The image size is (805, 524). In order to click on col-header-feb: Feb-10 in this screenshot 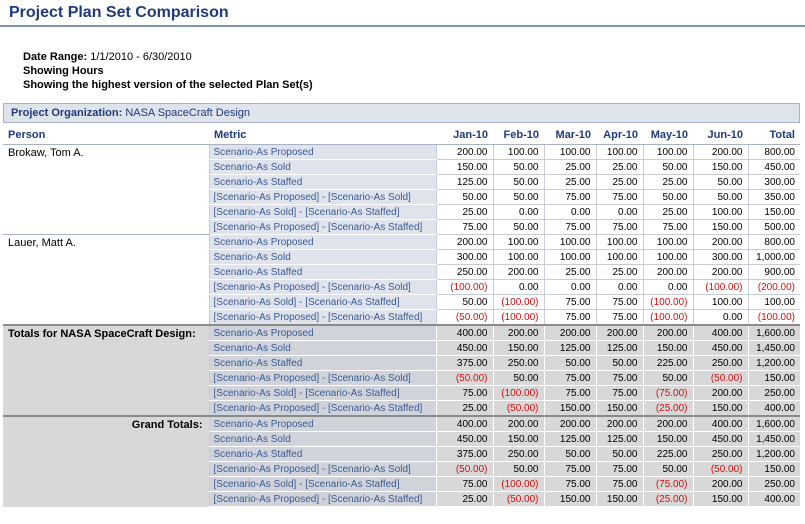, I will do `click(518, 135)`.